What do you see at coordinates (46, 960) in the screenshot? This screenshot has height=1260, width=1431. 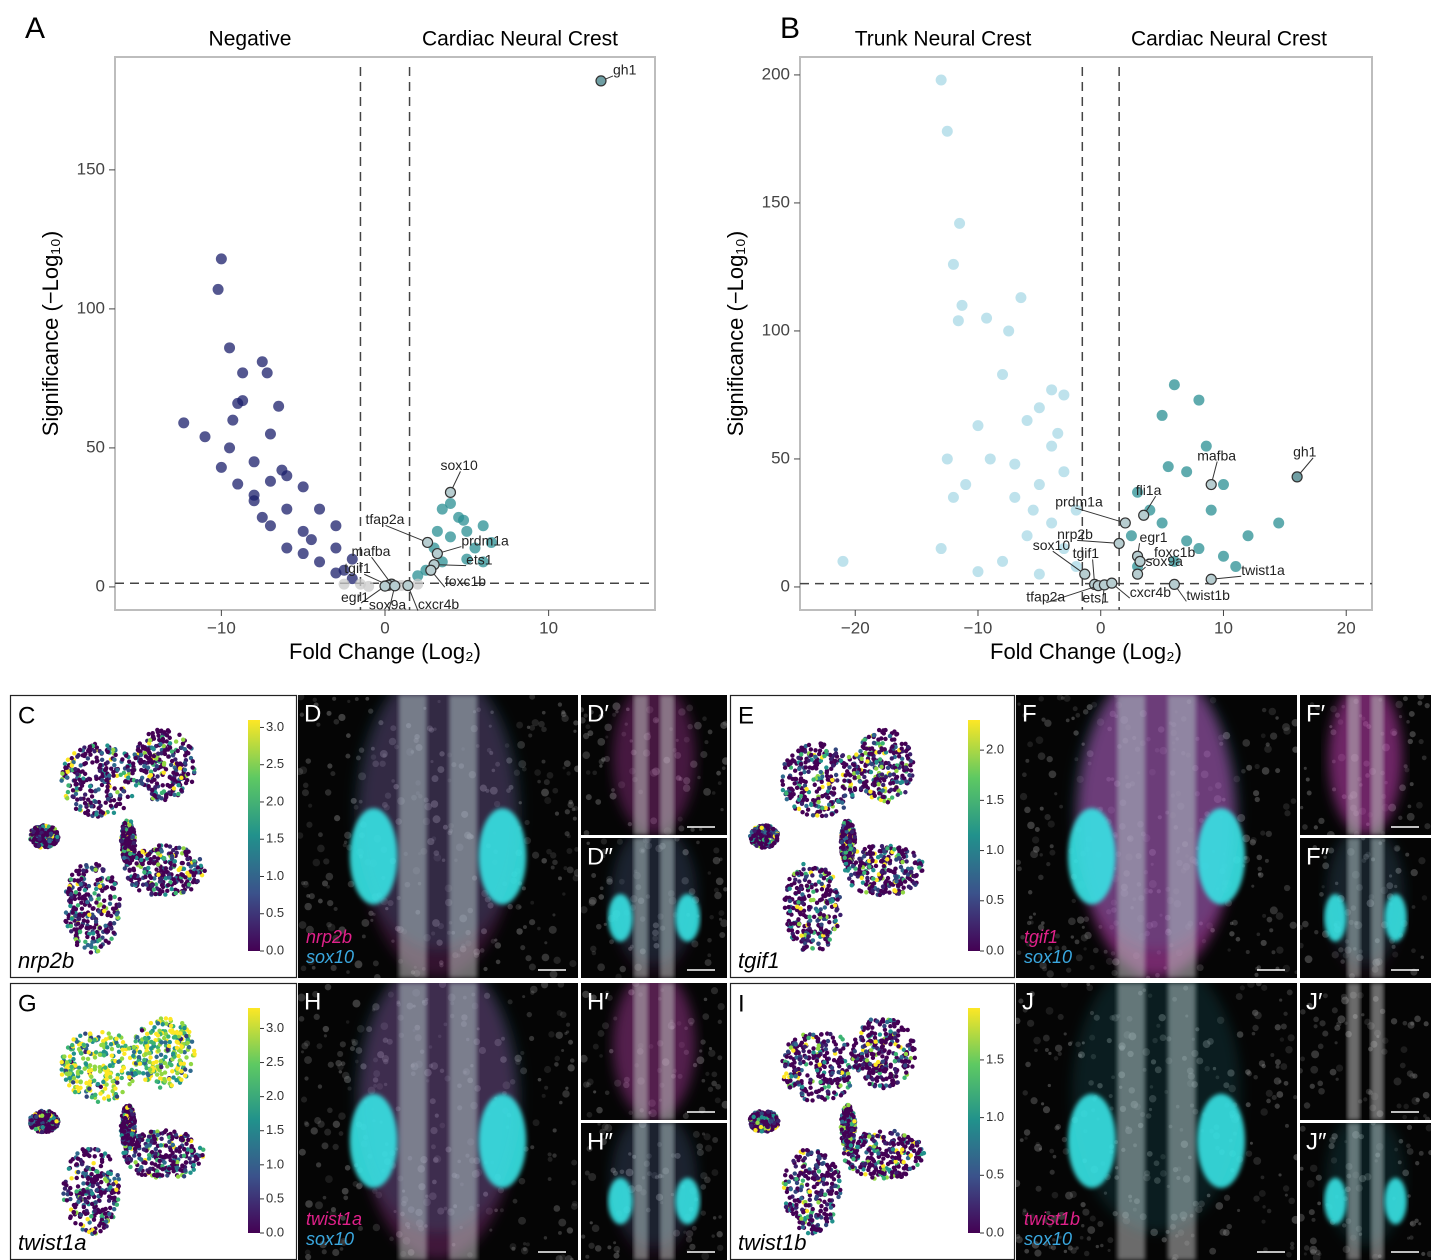 I see `gene-label: nrp2b` at bounding box center [46, 960].